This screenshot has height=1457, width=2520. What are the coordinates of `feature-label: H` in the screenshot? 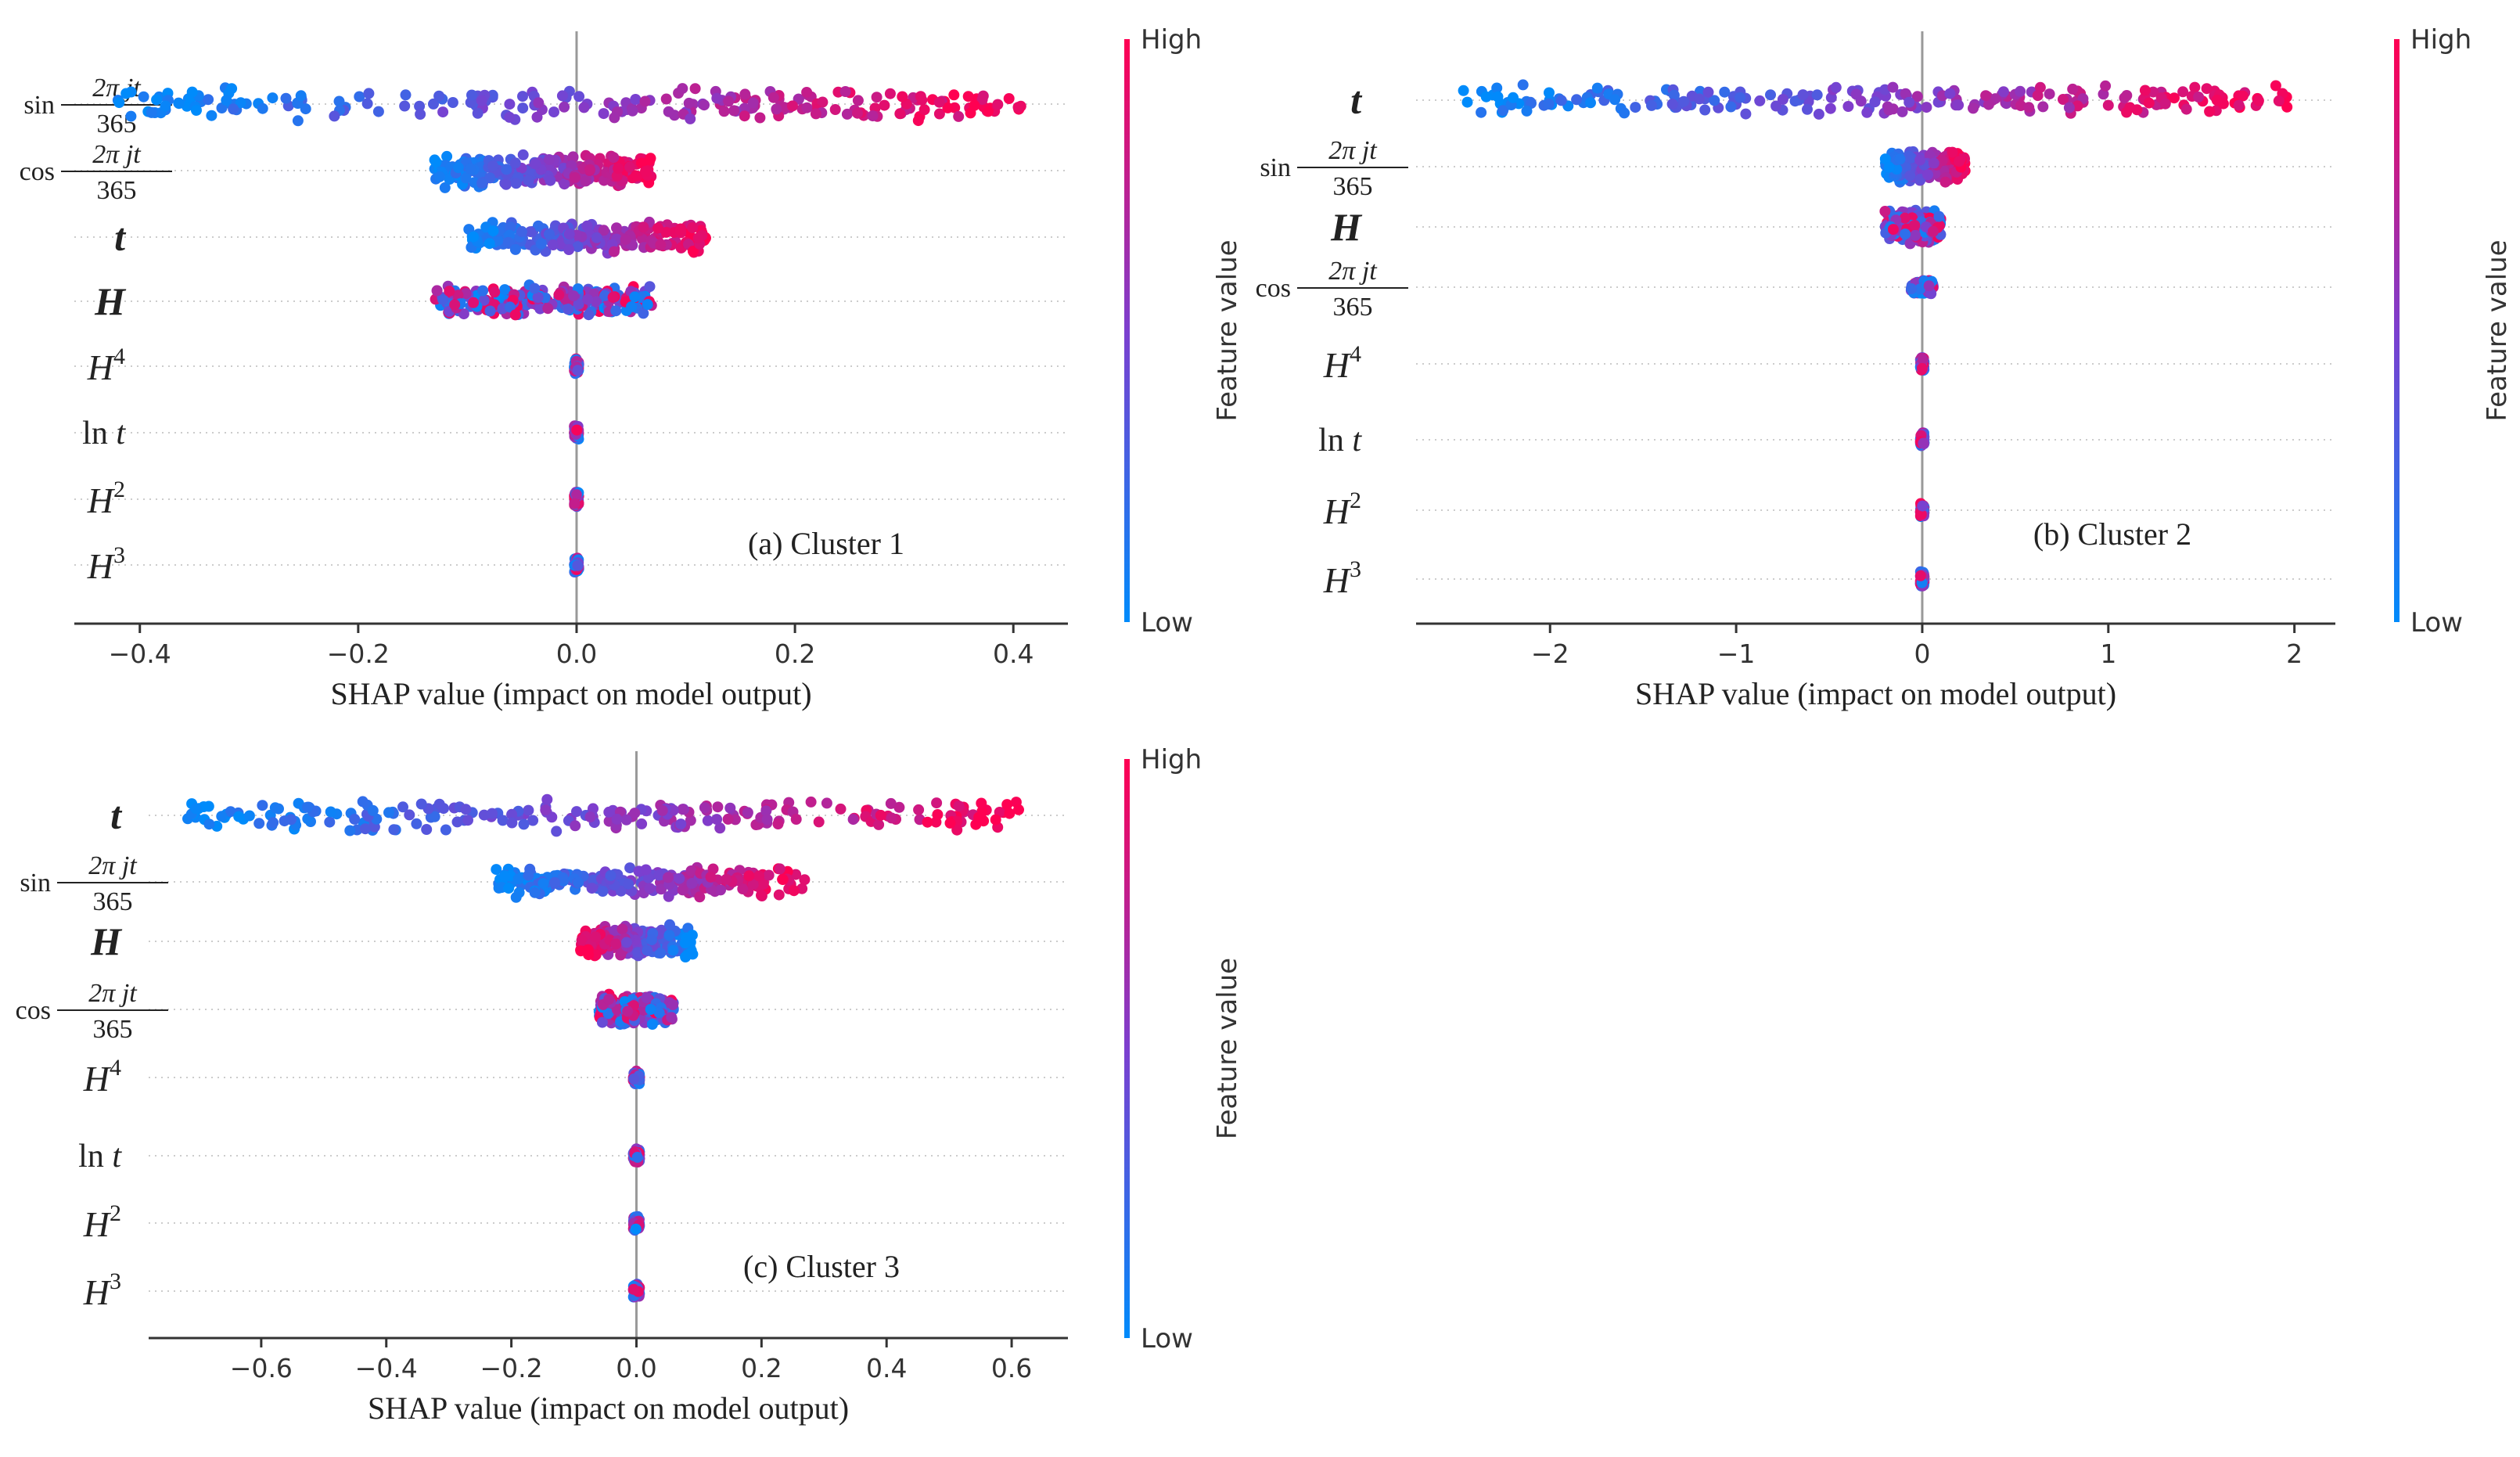 It's located at (106, 941).